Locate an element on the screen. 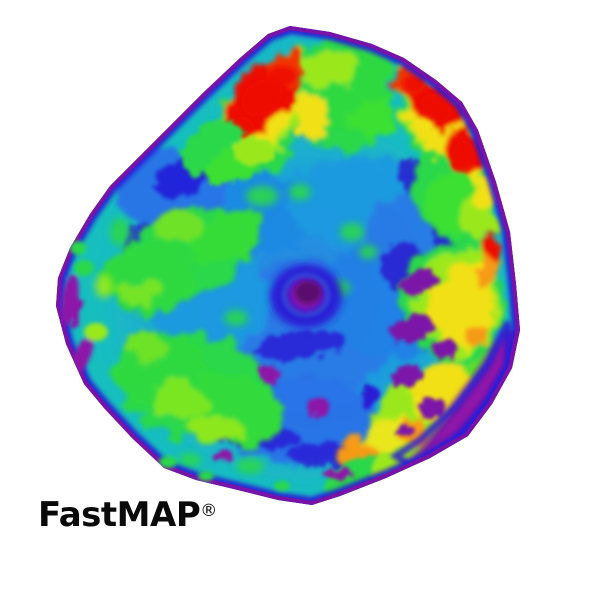  lower-left-green-patch is located at coordinates (197, 389).